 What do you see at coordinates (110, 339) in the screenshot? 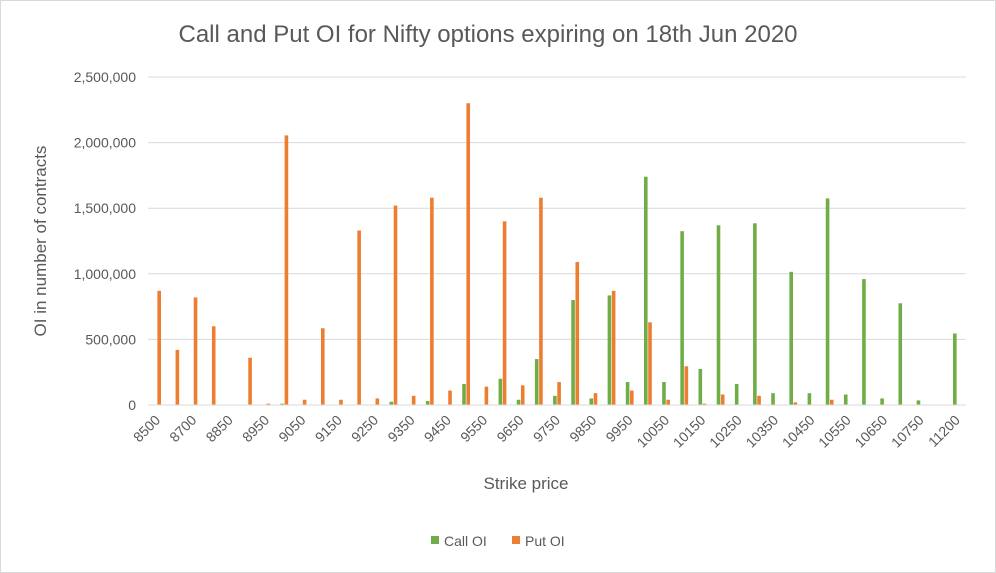
I see `y-tick-label: 500,000` at bounding box center [110, 339].